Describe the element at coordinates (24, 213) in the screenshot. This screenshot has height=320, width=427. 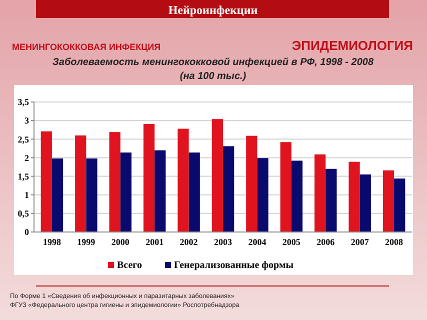
I see `y-tick-label: 0,5` at that location.